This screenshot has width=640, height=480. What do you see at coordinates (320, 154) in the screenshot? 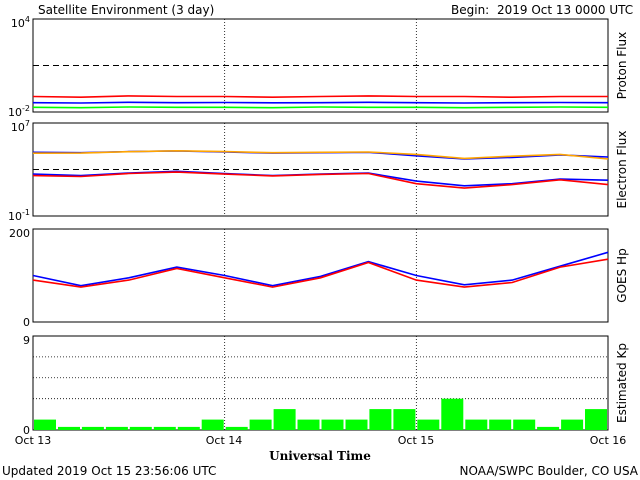
I see `series-line-orange` at bounding box center [320, 154].